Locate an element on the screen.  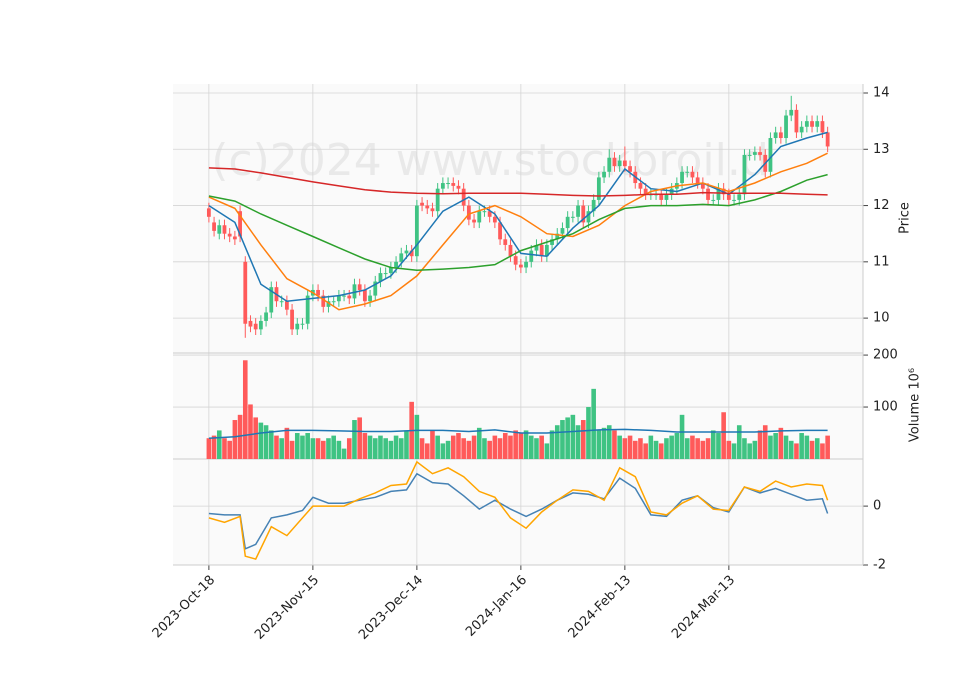
y-tick-label: 13 is located at coordinates (881, 149).